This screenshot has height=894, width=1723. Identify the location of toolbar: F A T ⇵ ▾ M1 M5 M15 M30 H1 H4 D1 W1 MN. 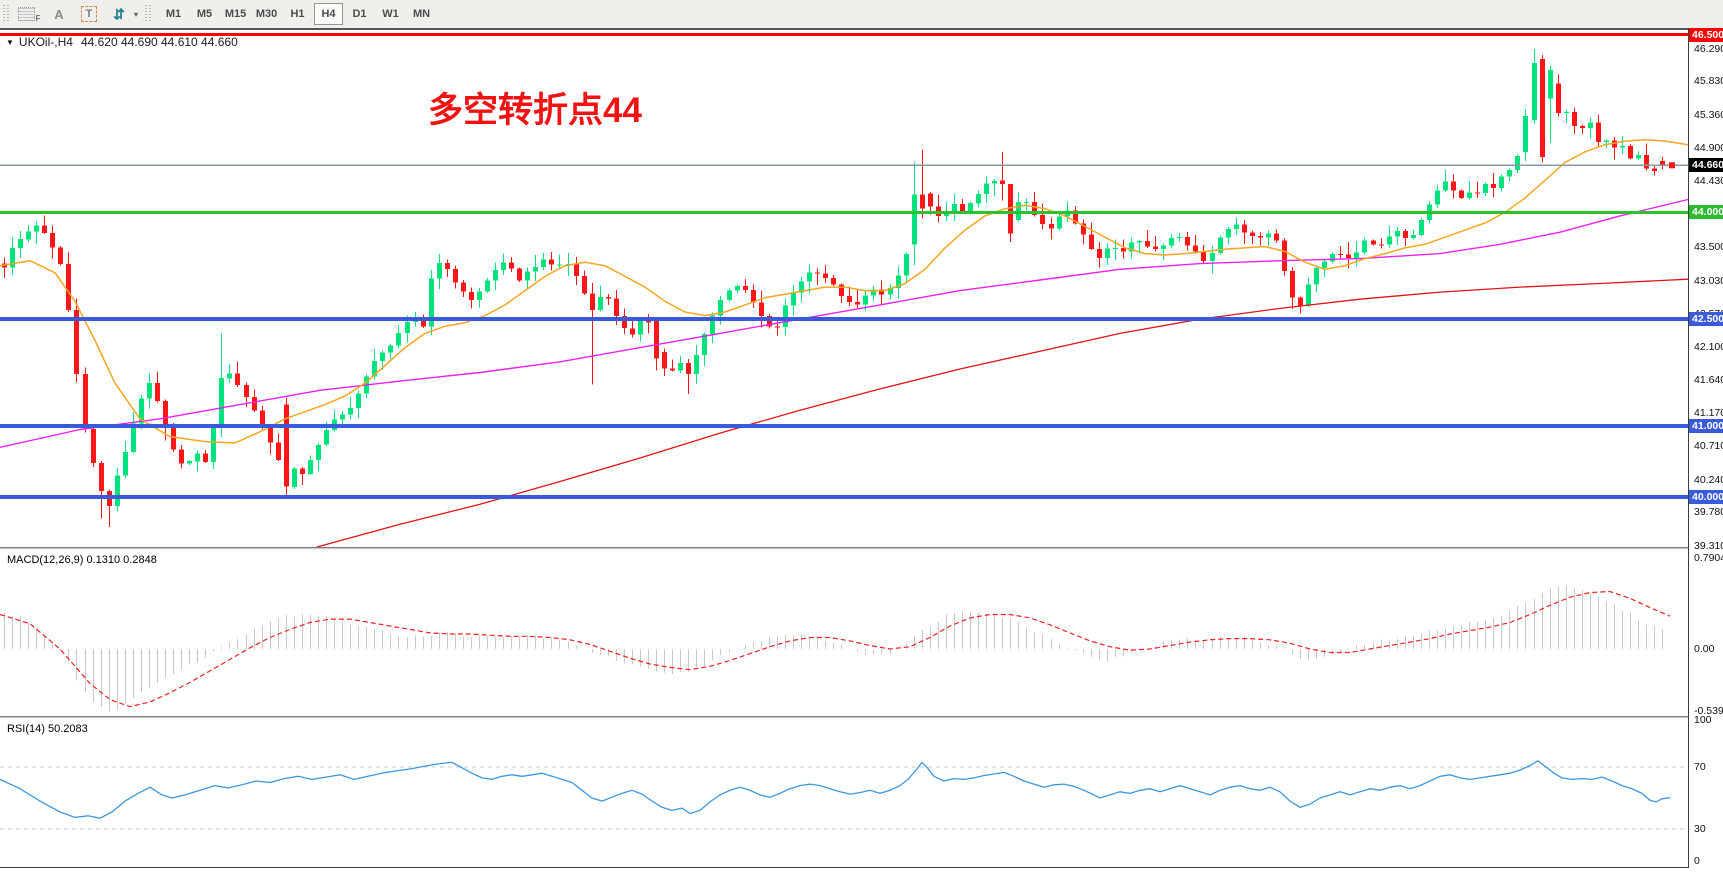
(861, 14).